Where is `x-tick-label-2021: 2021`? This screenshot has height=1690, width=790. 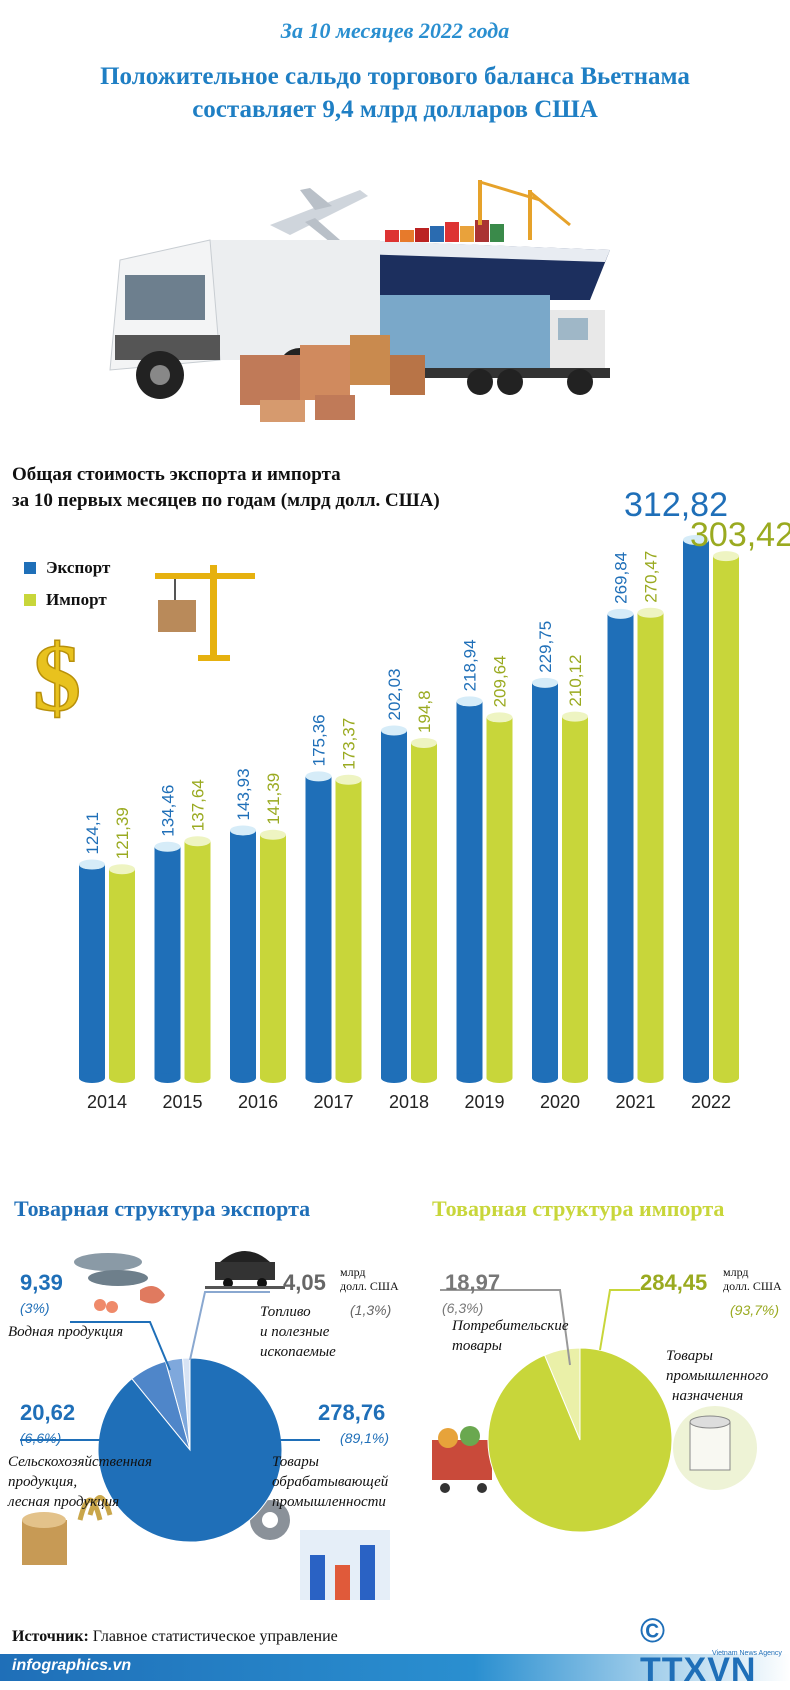 x-tick-label-2021: 2021 is located at coordinates (635, 1102).